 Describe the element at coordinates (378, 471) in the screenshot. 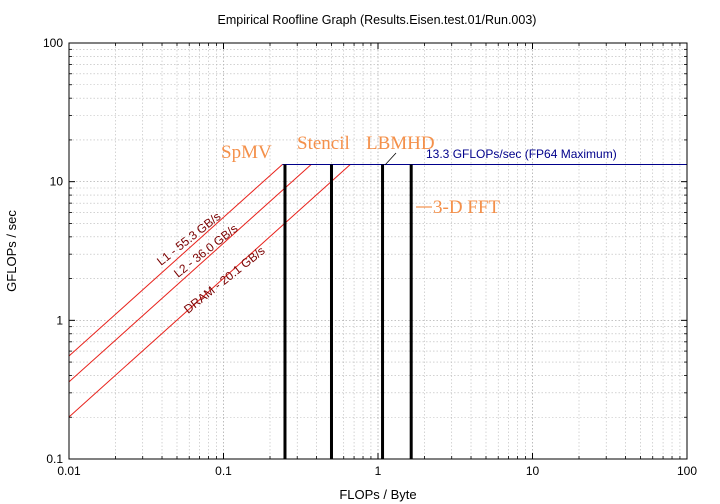

I see `x-tick-label: 1` at that location.